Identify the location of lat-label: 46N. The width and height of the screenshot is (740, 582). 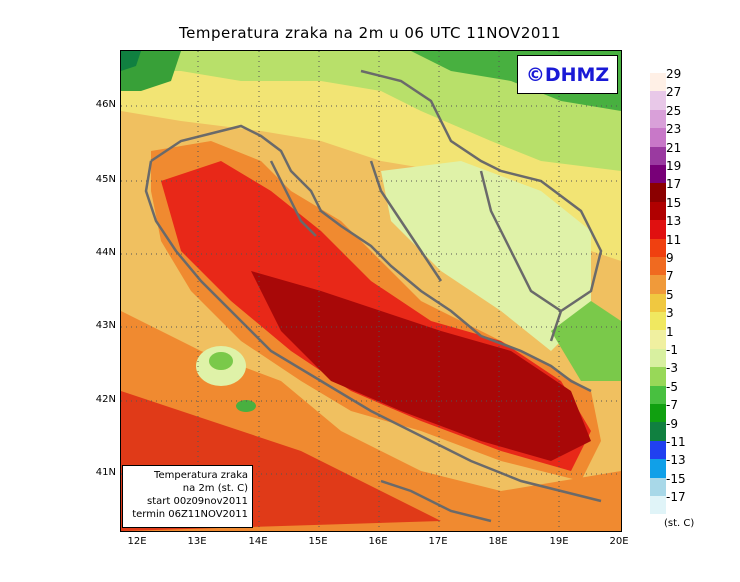
(105, 104).